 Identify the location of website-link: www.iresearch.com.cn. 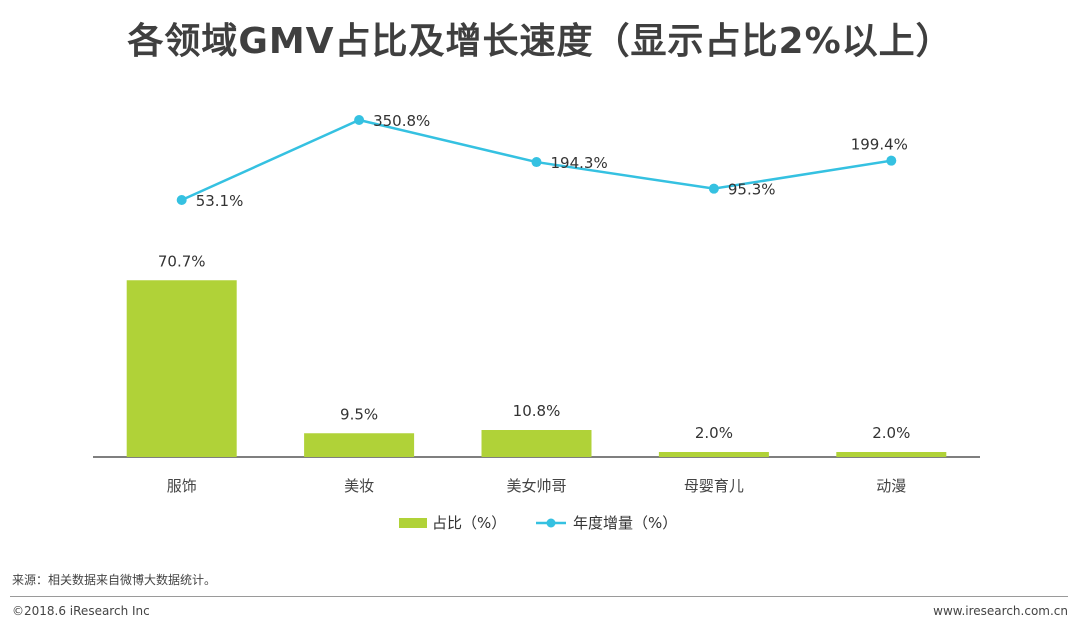
(1000, 611).